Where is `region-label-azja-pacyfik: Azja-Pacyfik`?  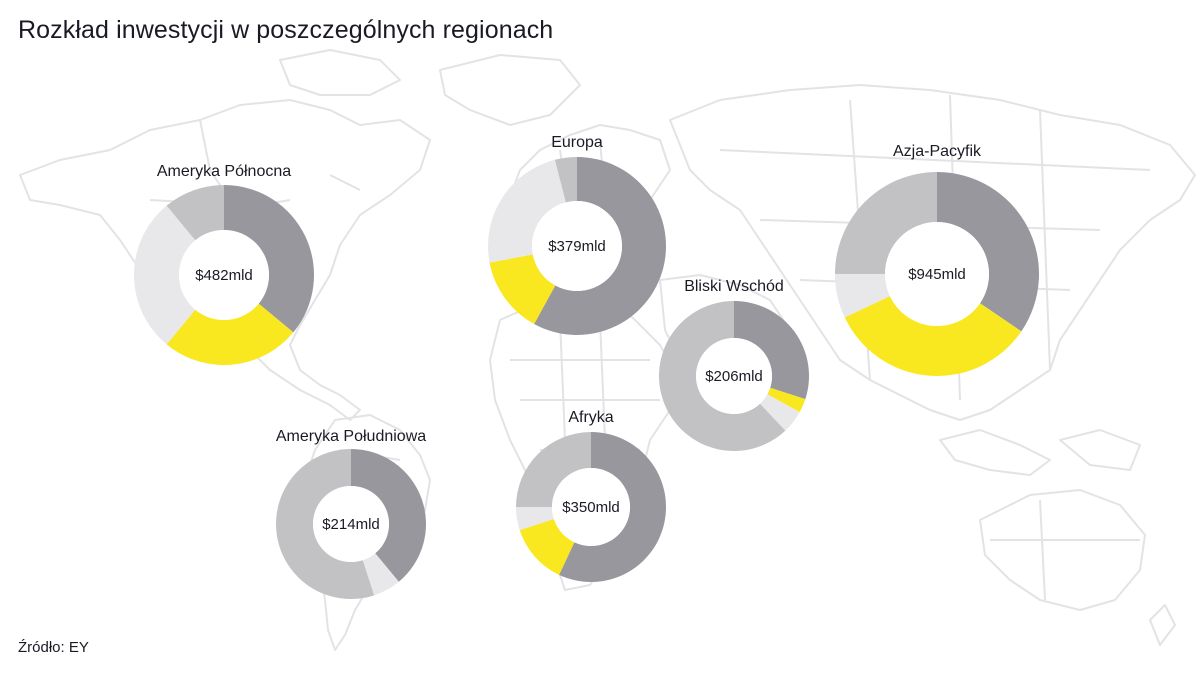
region-label-azja-pacyfik: Azja-Pacyfik is located at coordinates (937, 151).